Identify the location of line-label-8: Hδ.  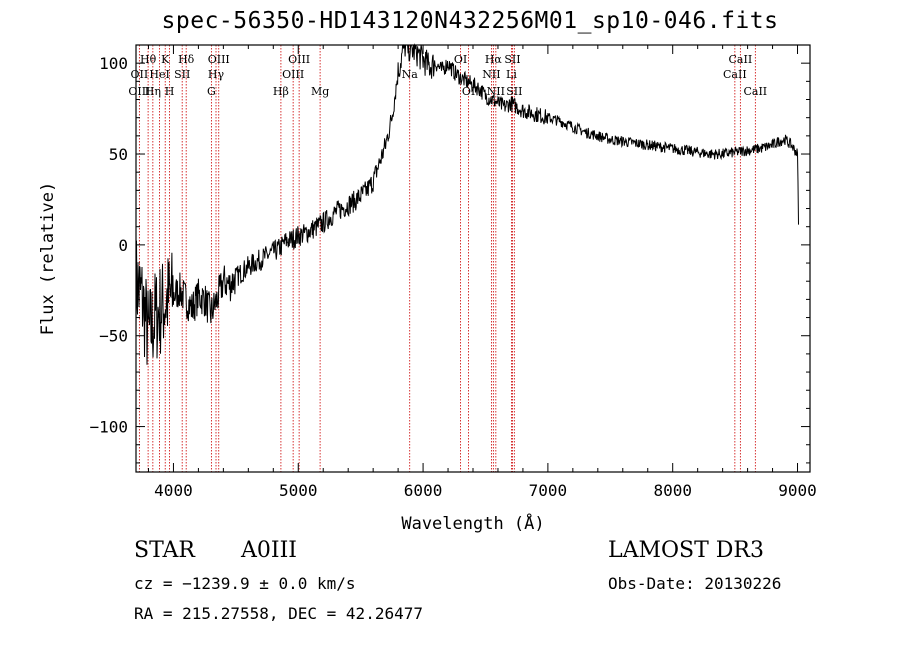
(186, 59).